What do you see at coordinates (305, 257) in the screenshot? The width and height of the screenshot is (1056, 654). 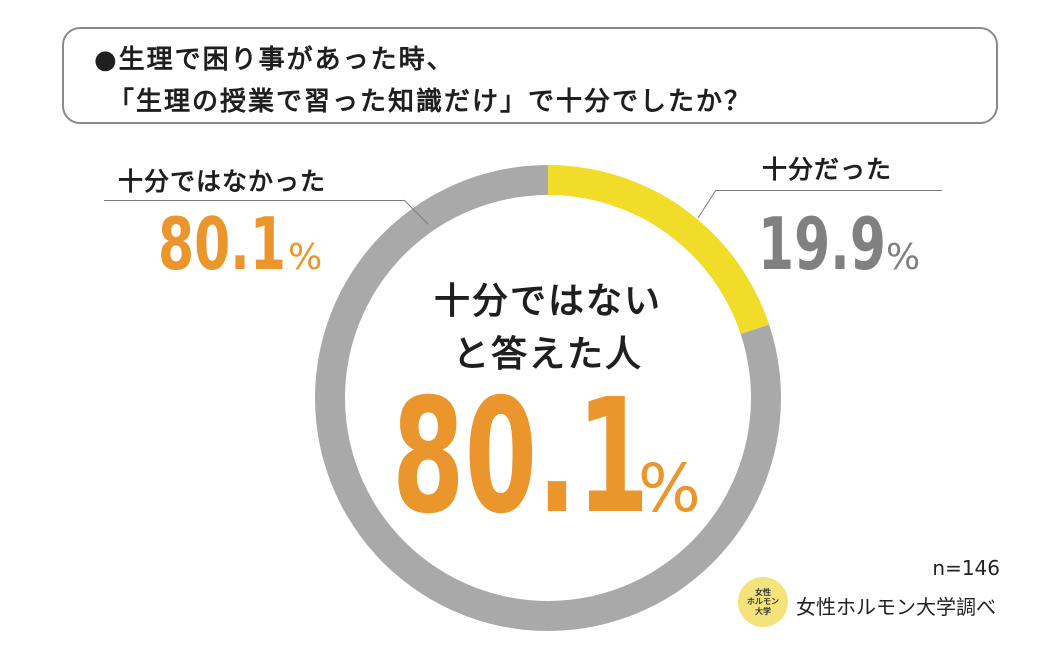 I see `slice-value-not-enough-unit: %` at bounding box center [305, 257].